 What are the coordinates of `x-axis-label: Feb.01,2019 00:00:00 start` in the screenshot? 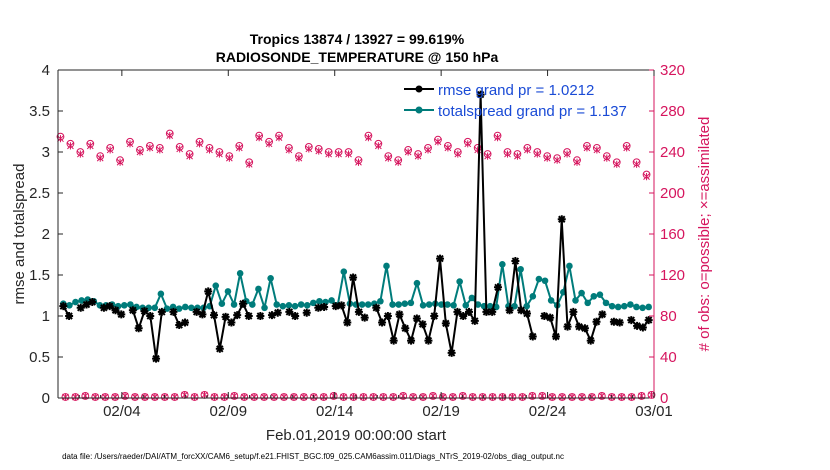 It's located at (356, 435).